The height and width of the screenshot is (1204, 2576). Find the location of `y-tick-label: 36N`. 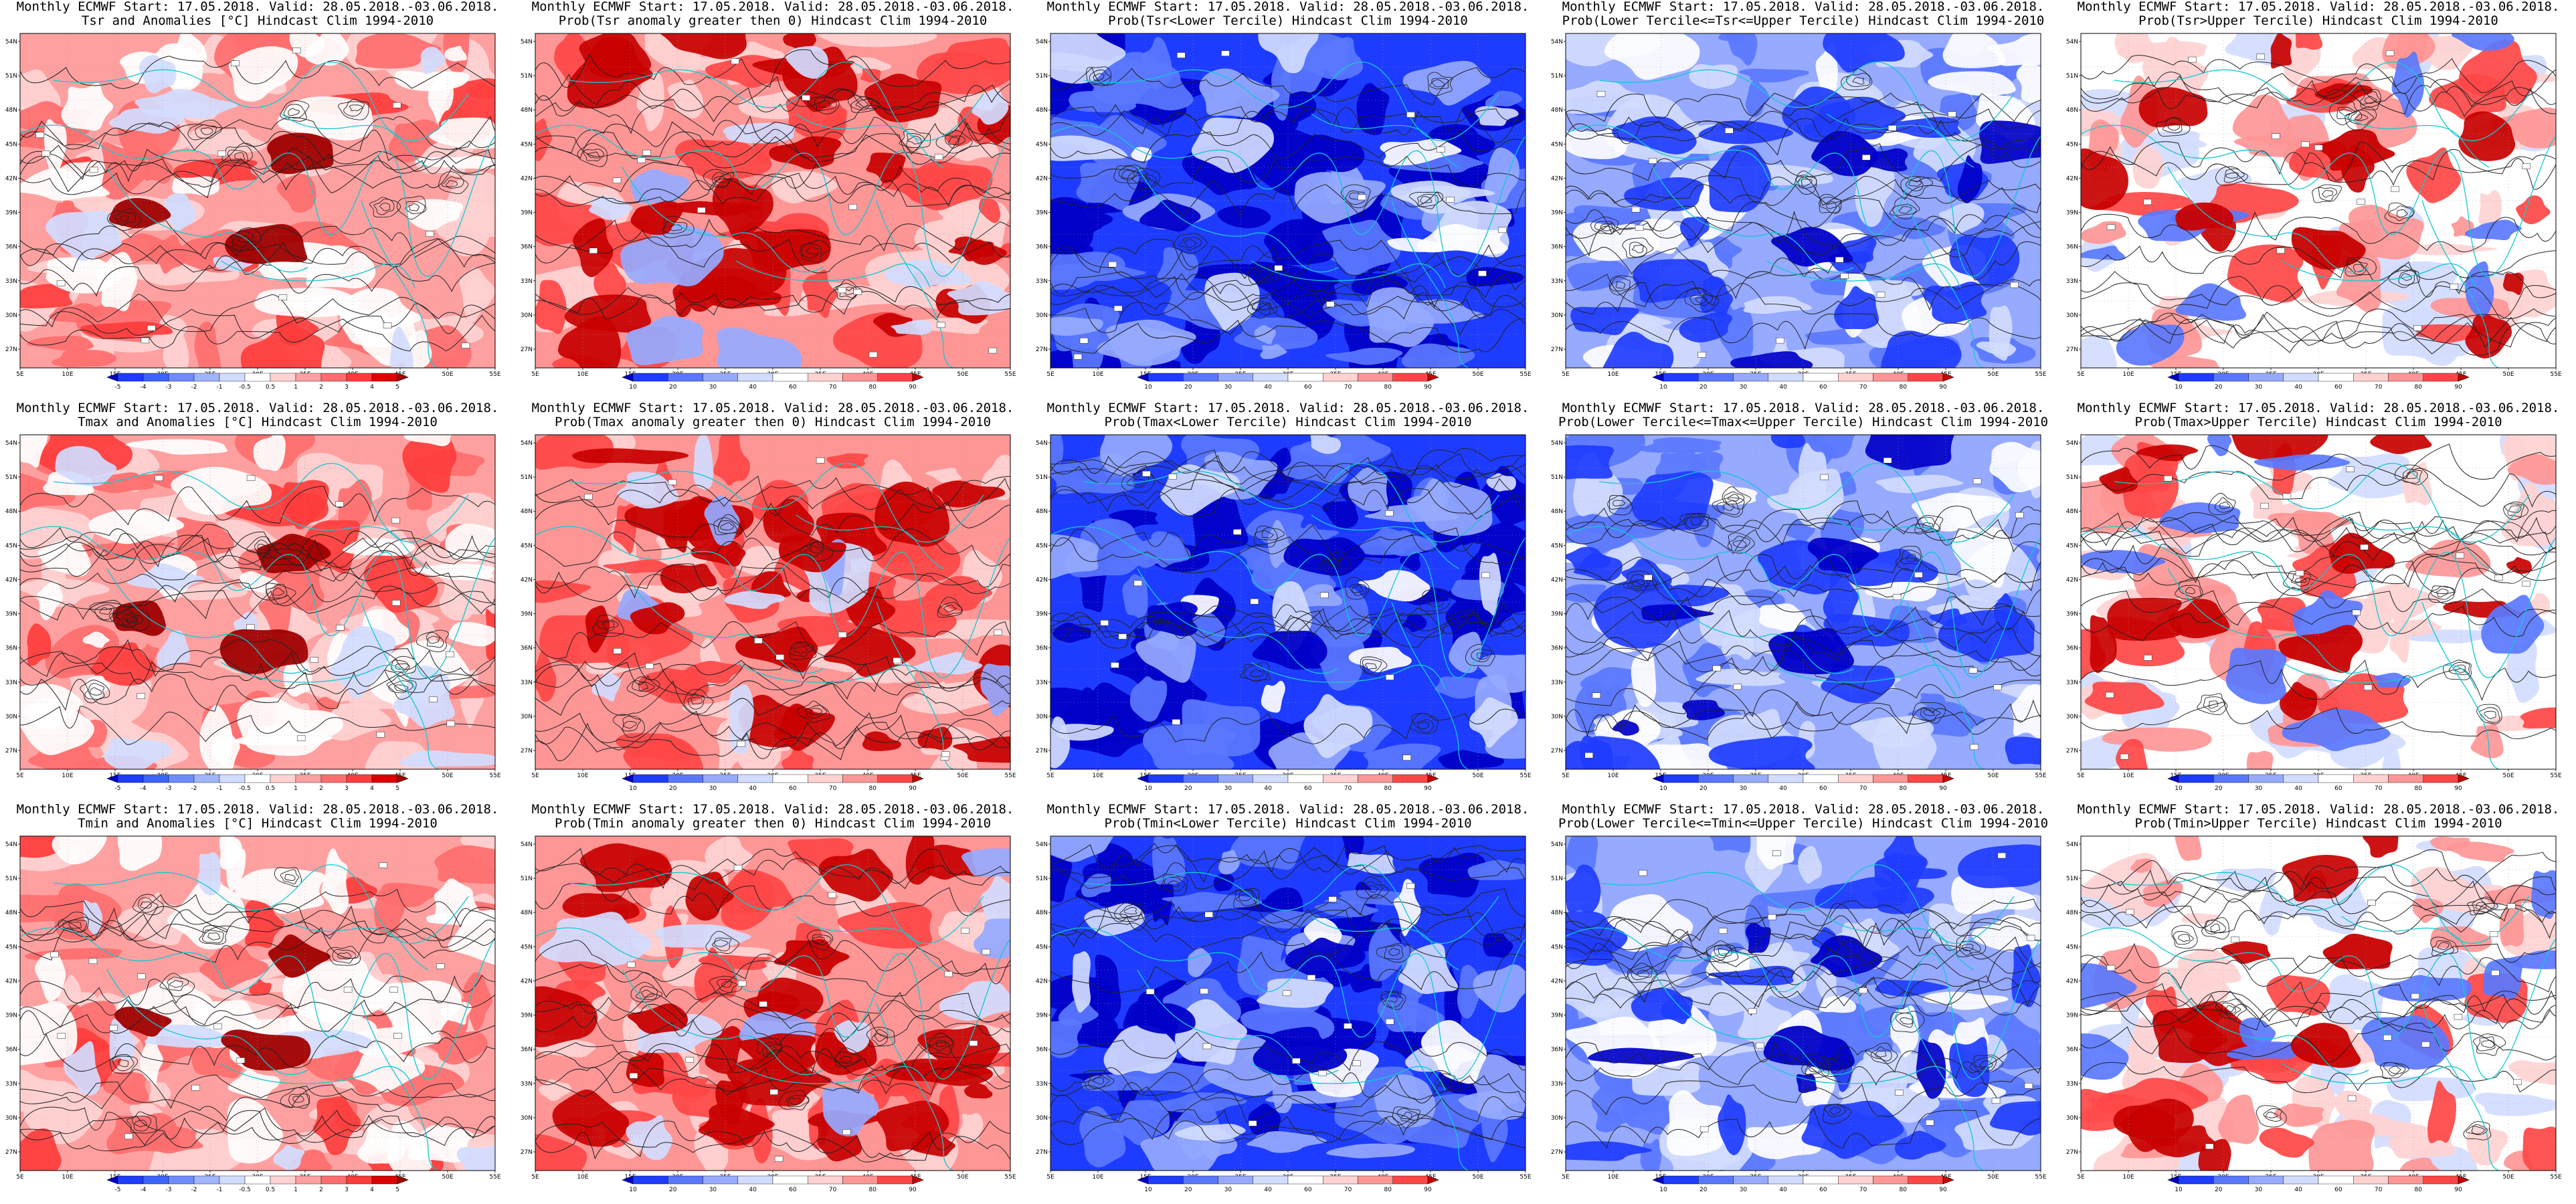

y-tick-label: 36N is located at coordinates (527, 1050).